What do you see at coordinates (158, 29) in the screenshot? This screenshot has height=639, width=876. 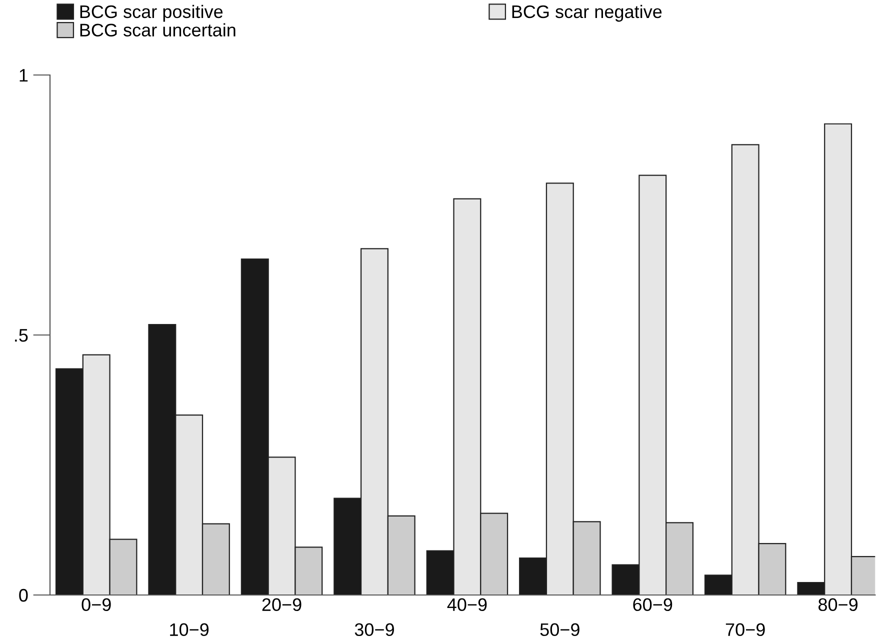 I see `legend-label: BCG scar uncertain` at bounding box center [158, 29].